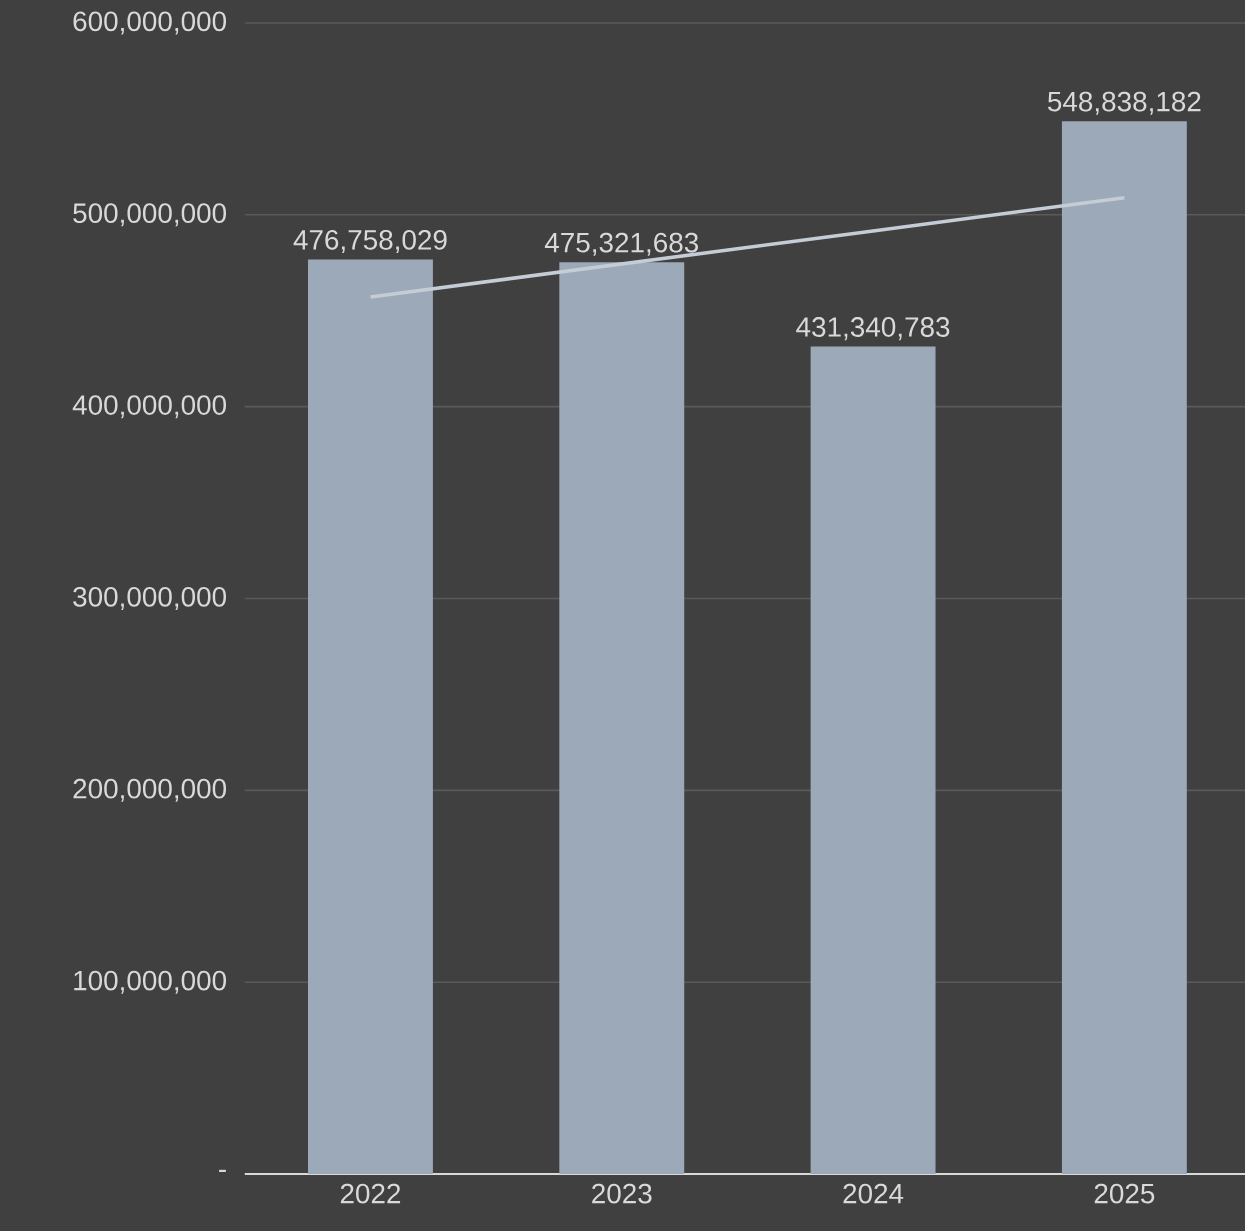 This screenshot has height=1231, width=1246. I want to click on y-tick-label: 500,000,000, so click(150, 215).